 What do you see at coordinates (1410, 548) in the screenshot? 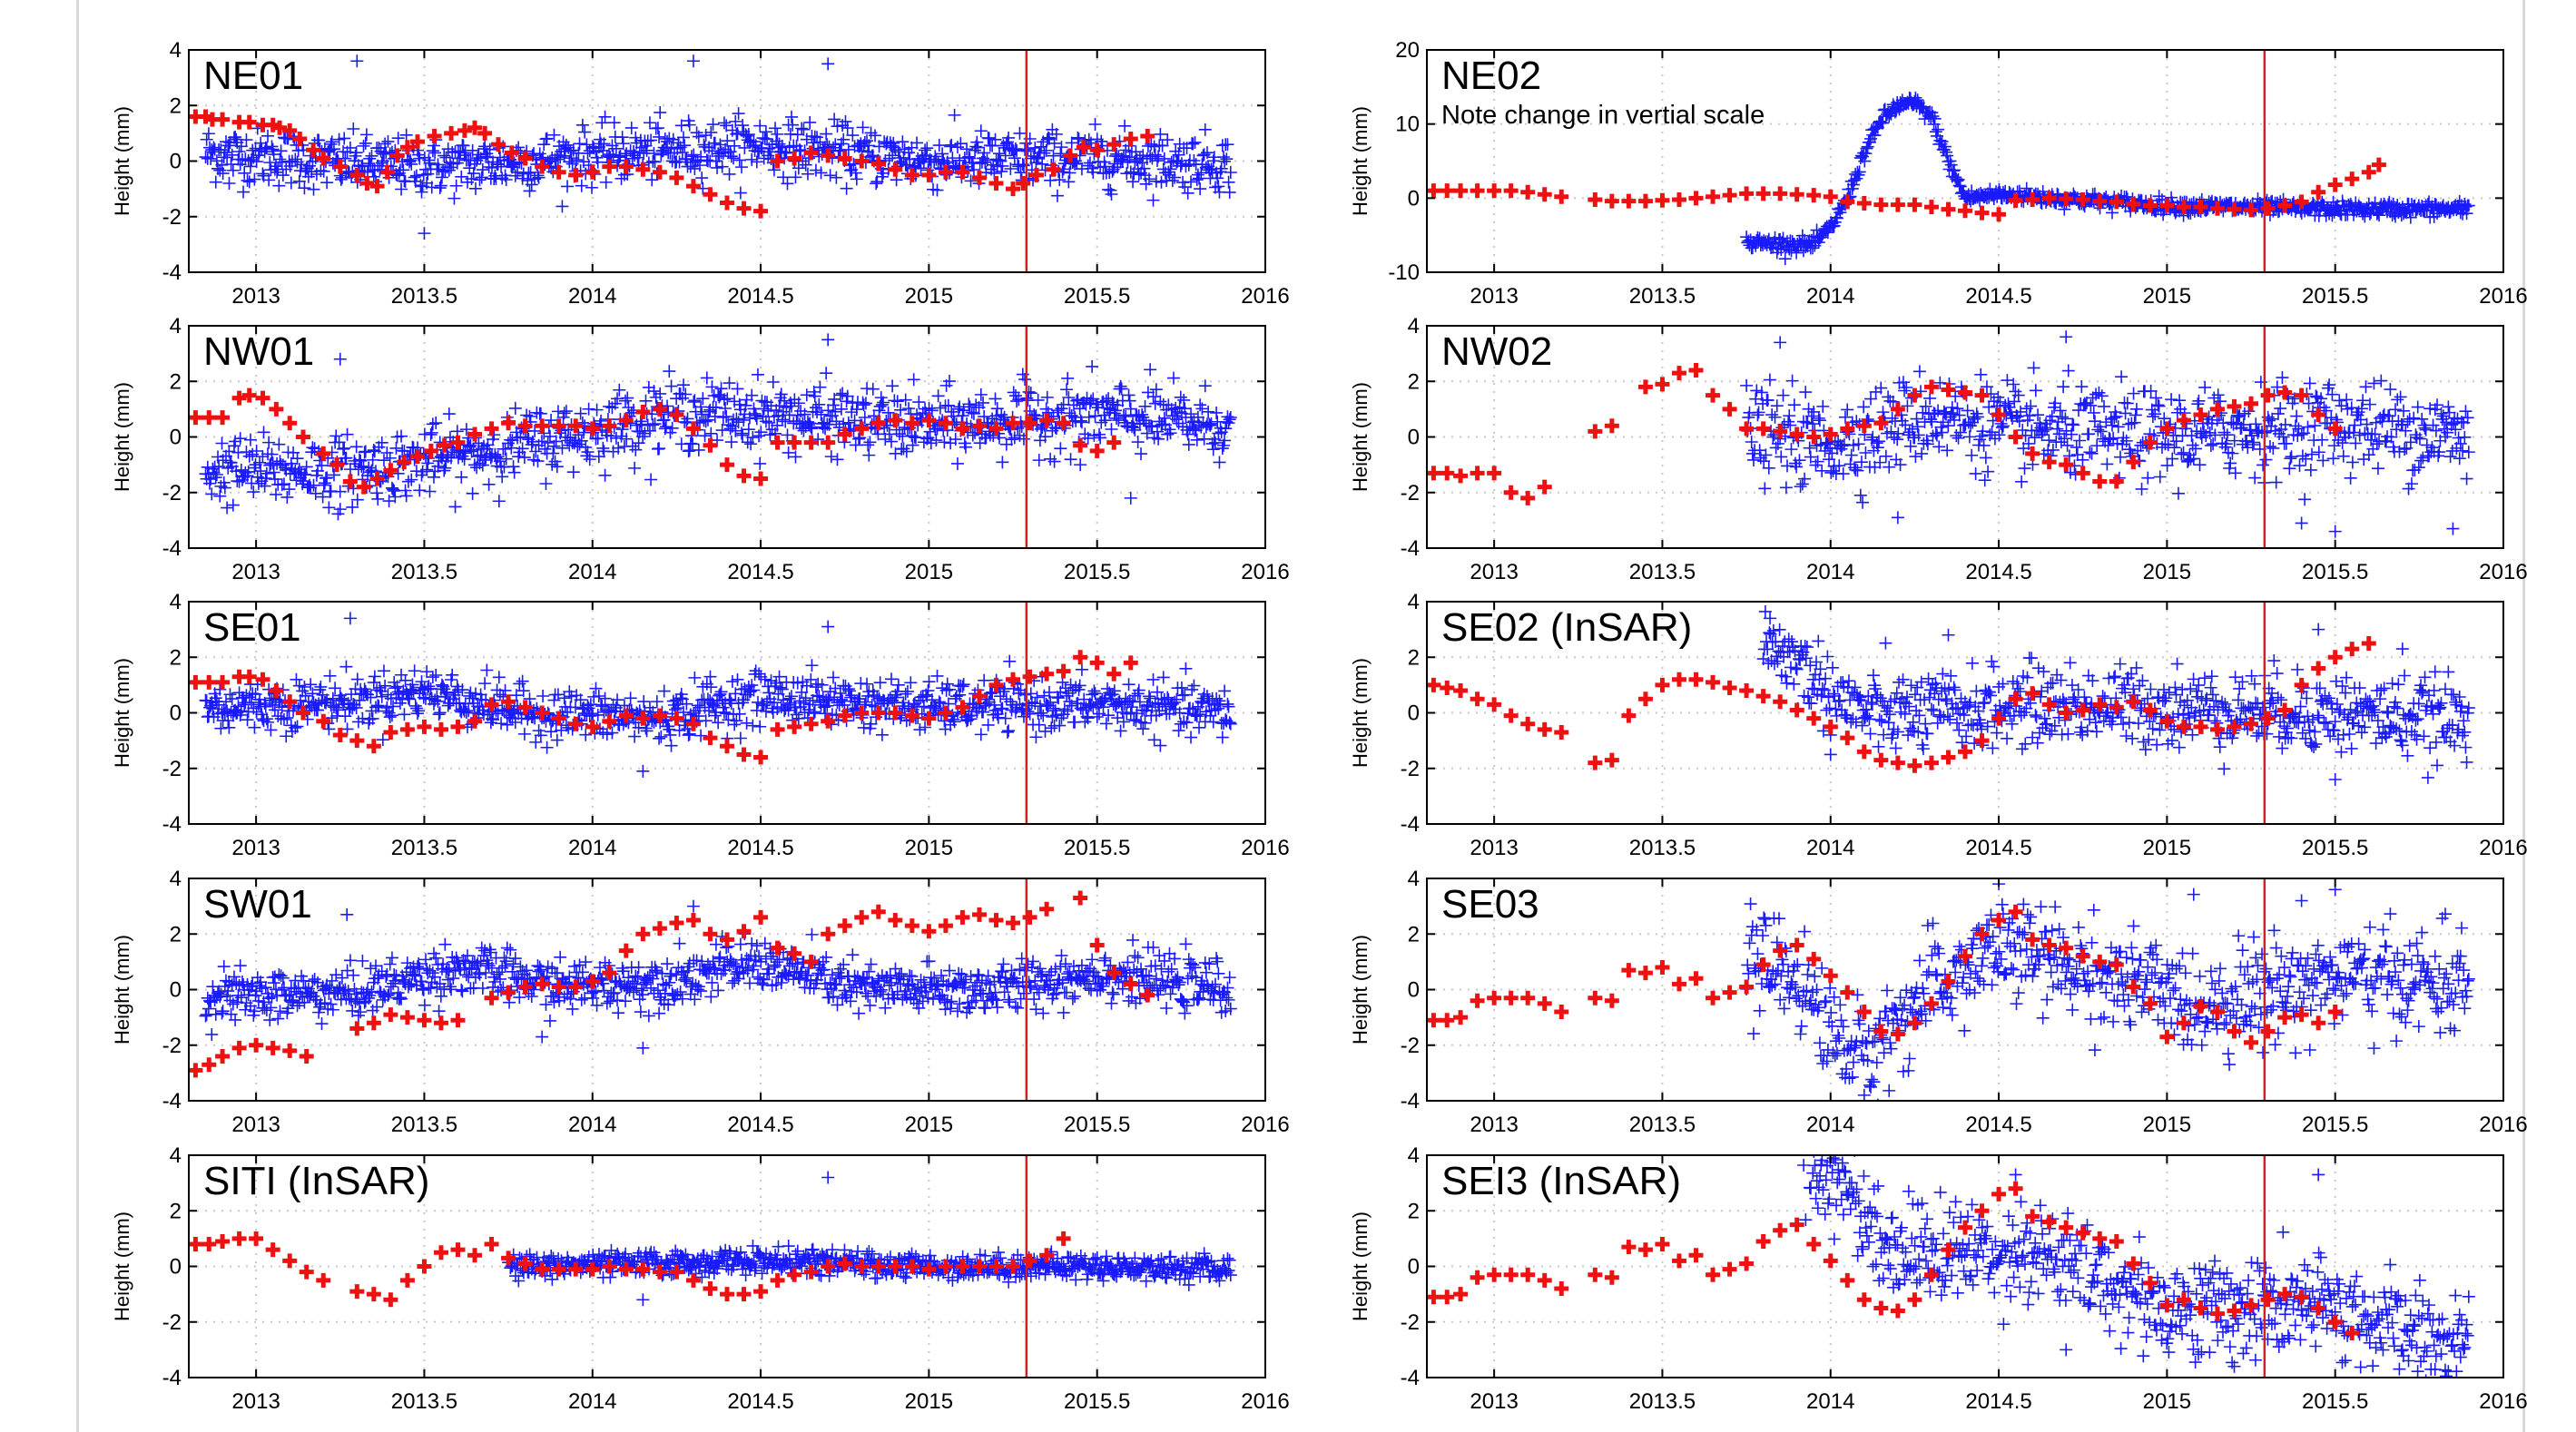
I see `y-tick-label: -4` at bounding box center [1410, 548].